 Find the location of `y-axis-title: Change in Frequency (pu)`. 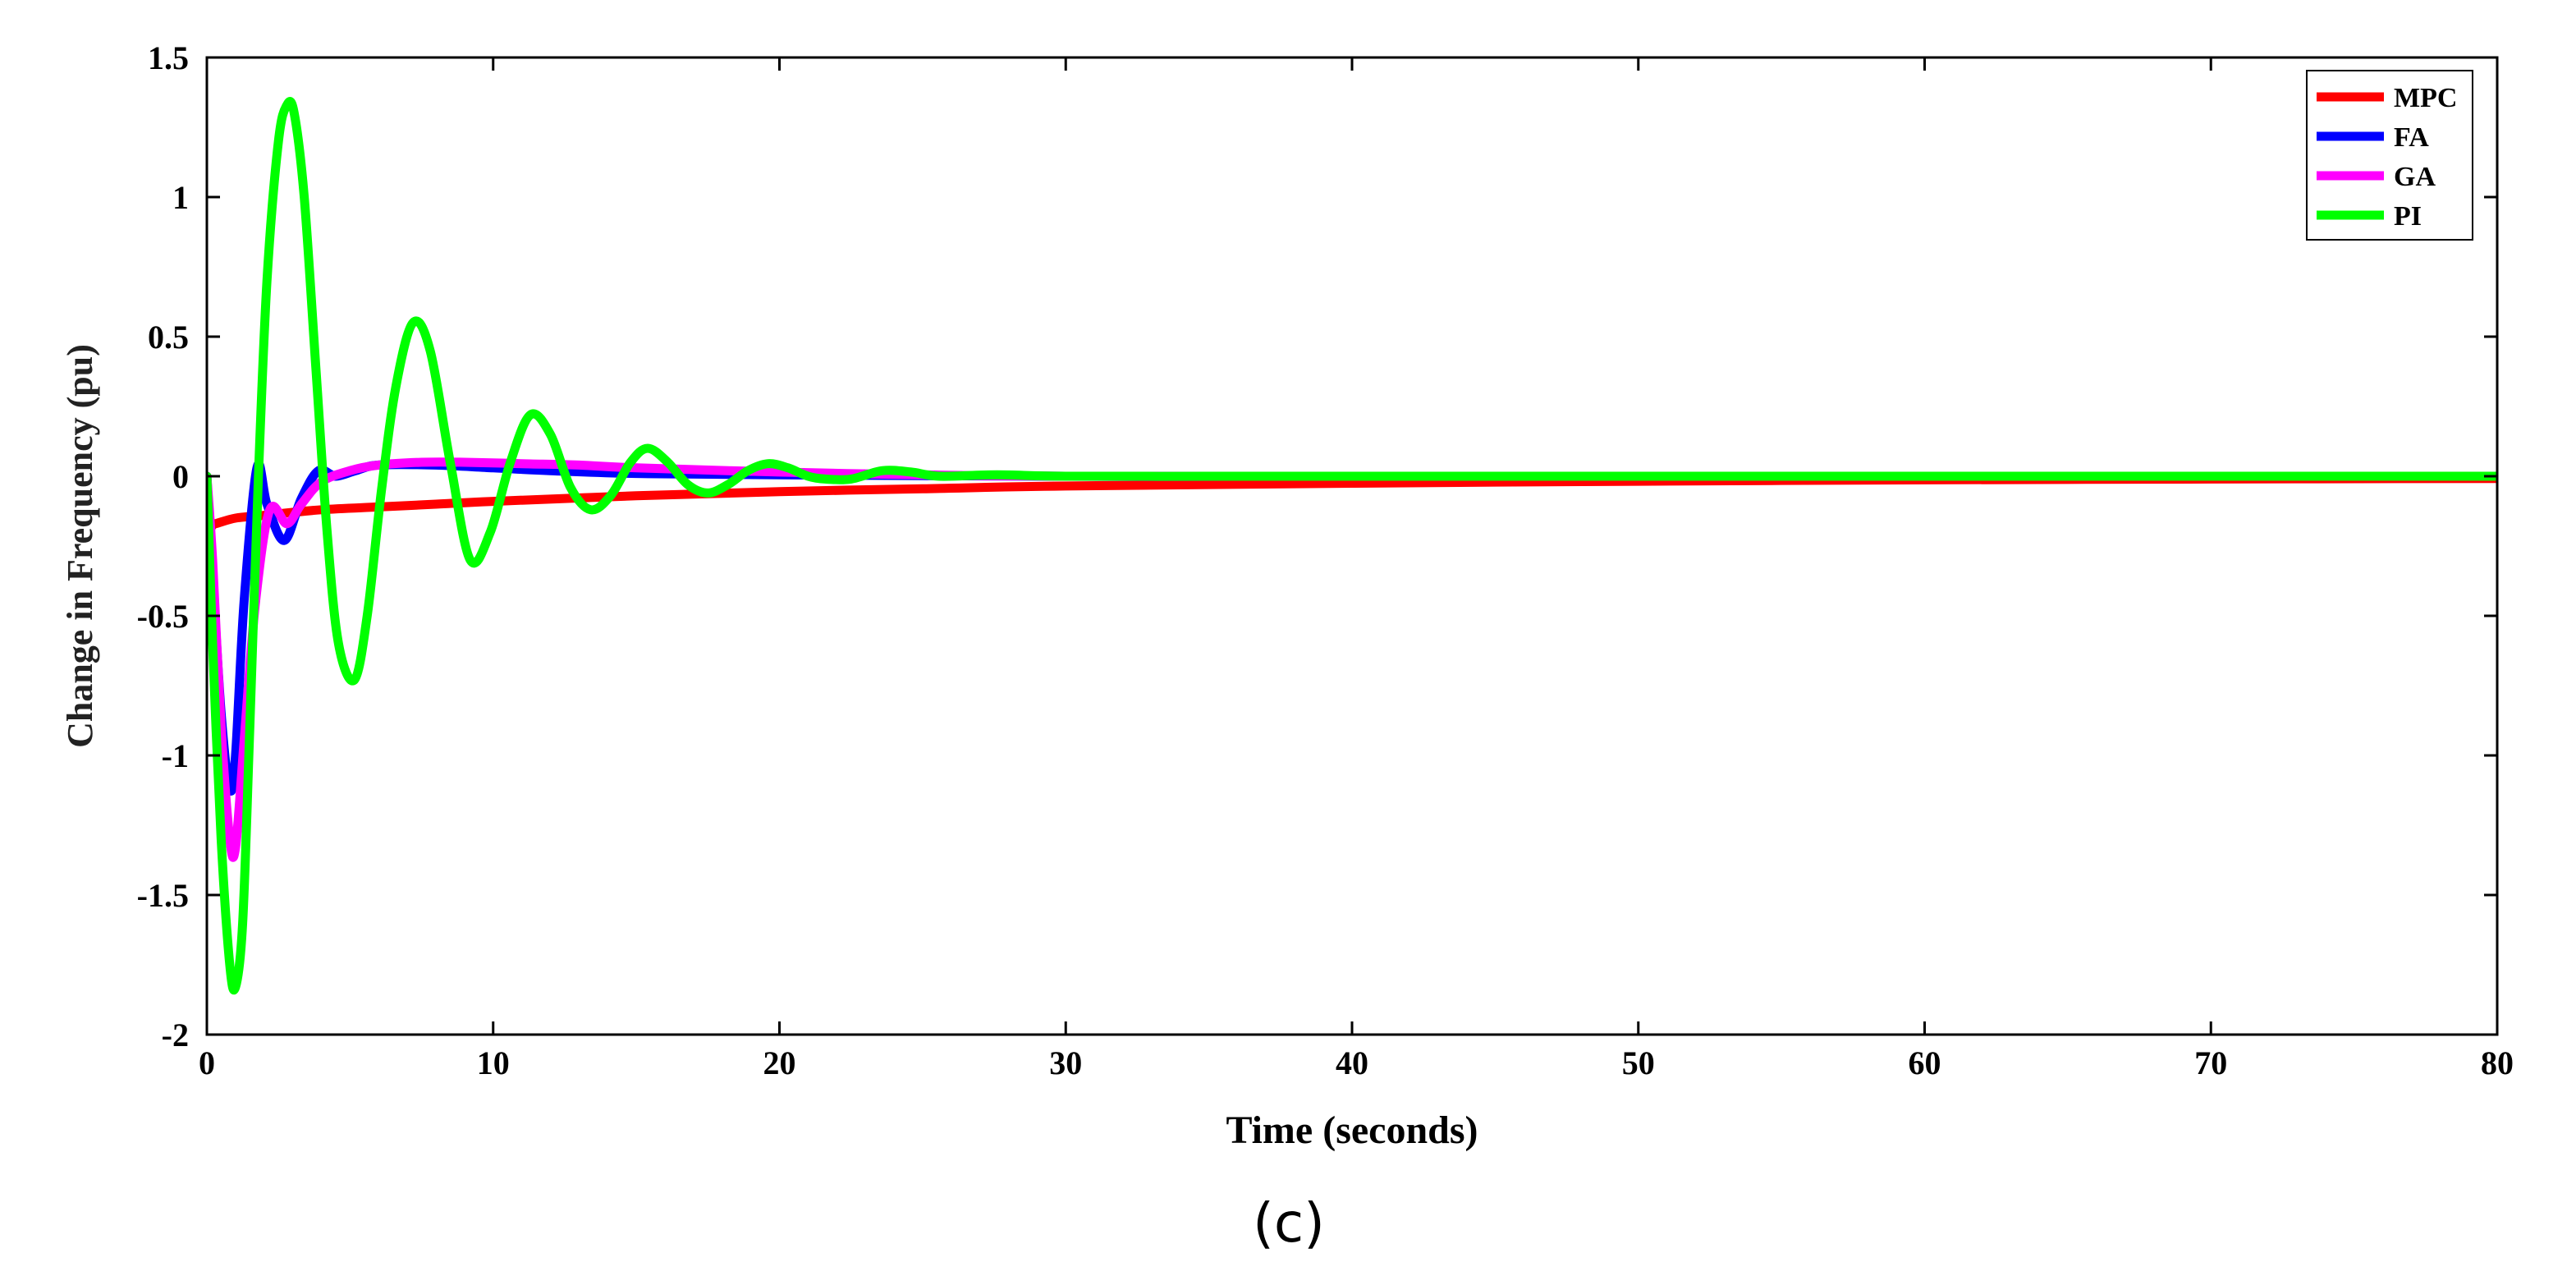

y-axis-title: Change in Frequency (pu) is located at coordinates (80, 546).